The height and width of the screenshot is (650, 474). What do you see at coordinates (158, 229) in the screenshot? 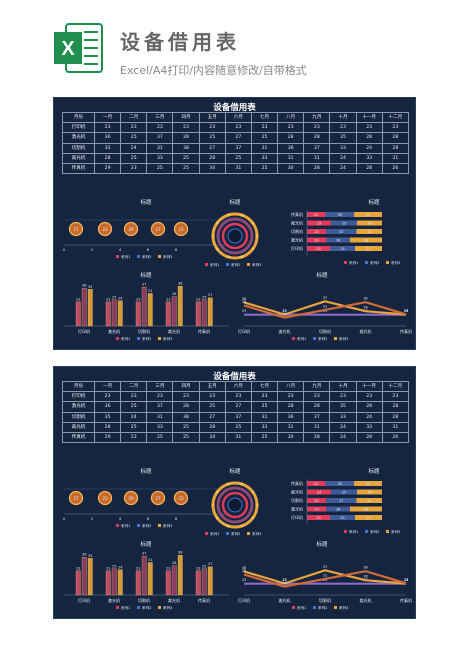
I see `bubble-label: 27` at bounding box center [158, 229].